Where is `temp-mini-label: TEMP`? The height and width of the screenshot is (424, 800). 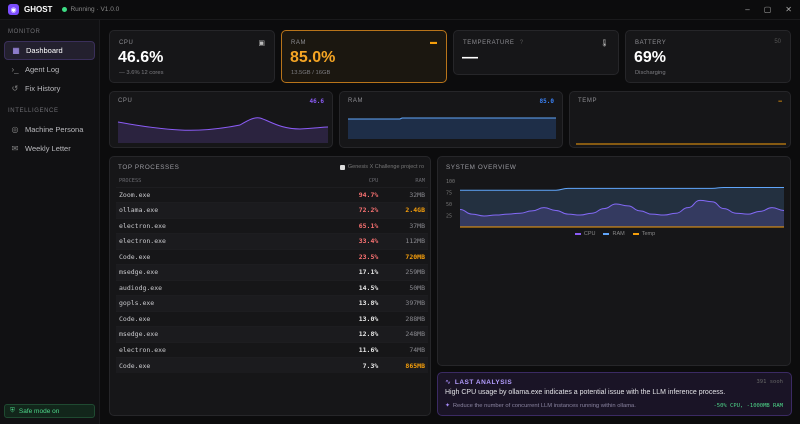
temp-mini-label: TEMP is located at coordinates (588, 101).